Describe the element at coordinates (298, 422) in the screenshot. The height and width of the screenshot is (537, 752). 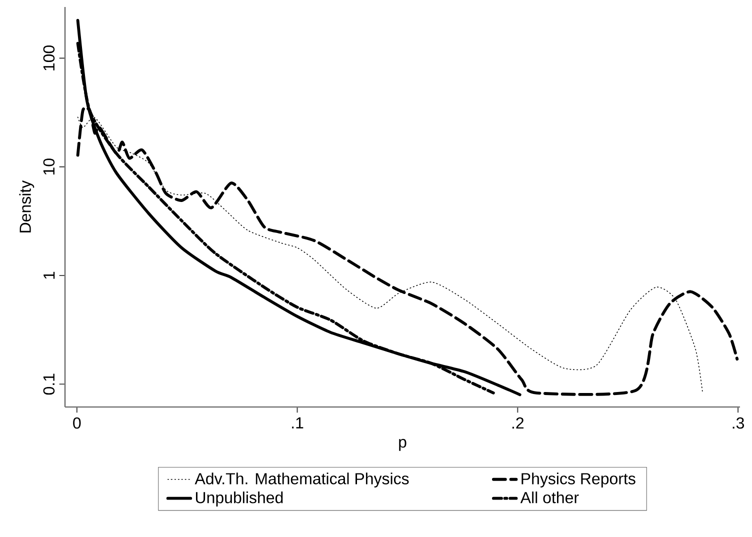
I see `x-tick-label: .1` at that location.